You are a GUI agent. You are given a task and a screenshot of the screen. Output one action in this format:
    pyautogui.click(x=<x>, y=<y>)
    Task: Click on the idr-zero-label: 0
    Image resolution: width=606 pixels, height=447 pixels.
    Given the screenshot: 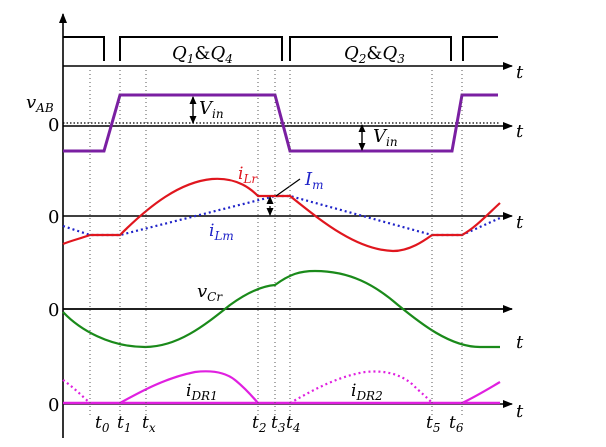 What is the action you would take?
    pyautogui.click(x=53, y=405)
    